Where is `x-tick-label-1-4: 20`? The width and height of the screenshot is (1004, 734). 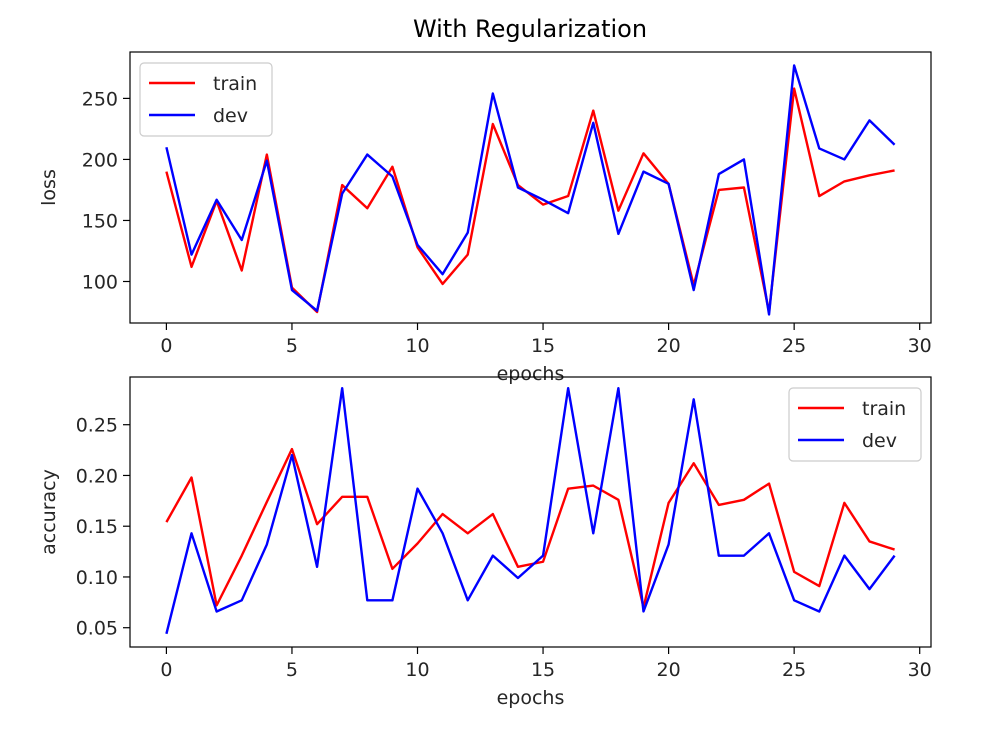 x-tick-label-1-4: 20 is located at coordinates (669, 670).